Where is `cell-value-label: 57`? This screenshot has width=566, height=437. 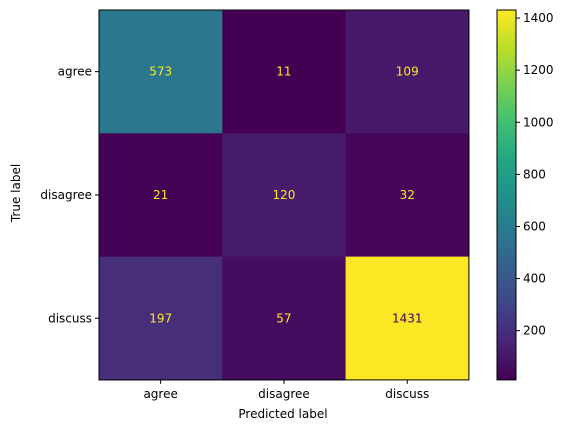 cell-value-label: 57 is located at coordinates (283, 318).